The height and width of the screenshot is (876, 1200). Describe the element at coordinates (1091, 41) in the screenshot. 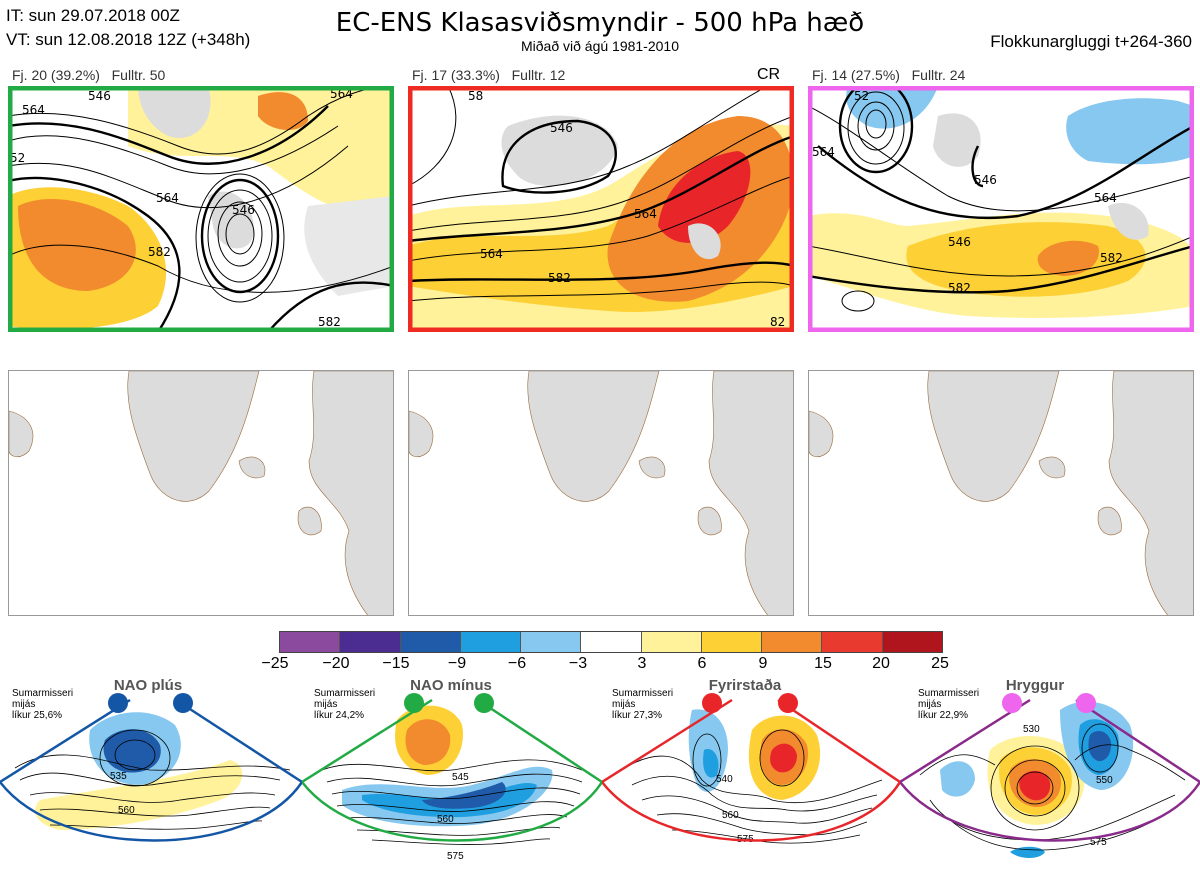

I see `classification-window: Flokkunargluggi t+264-360` at that location.